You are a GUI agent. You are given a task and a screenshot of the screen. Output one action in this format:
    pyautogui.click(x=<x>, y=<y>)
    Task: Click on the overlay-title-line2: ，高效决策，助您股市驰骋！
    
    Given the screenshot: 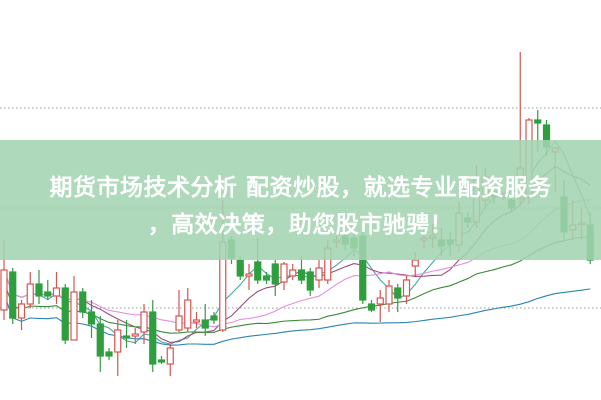 What is the action you would take?
    pyautogui.click(x=300, y=225)
    